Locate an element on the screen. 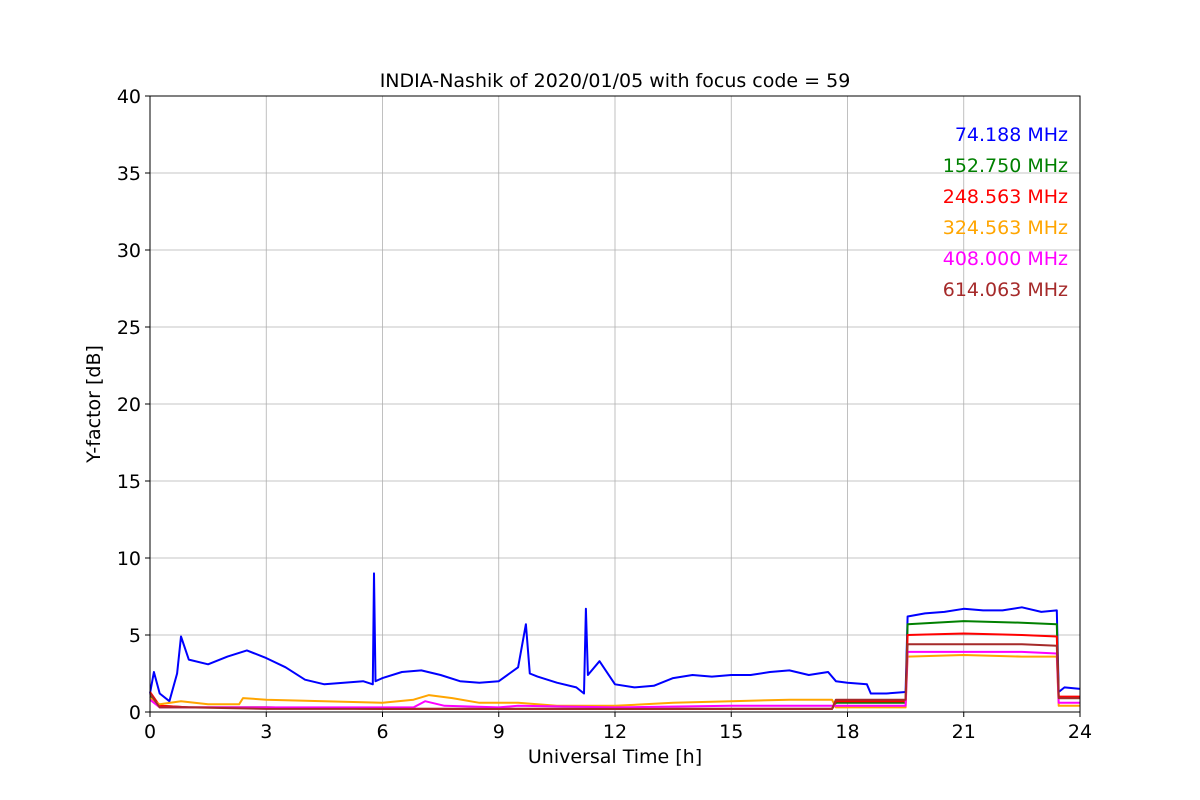 This screenshot has width=1200, height=800. x-tick-label: 6 is located at coordinates (382, 732).